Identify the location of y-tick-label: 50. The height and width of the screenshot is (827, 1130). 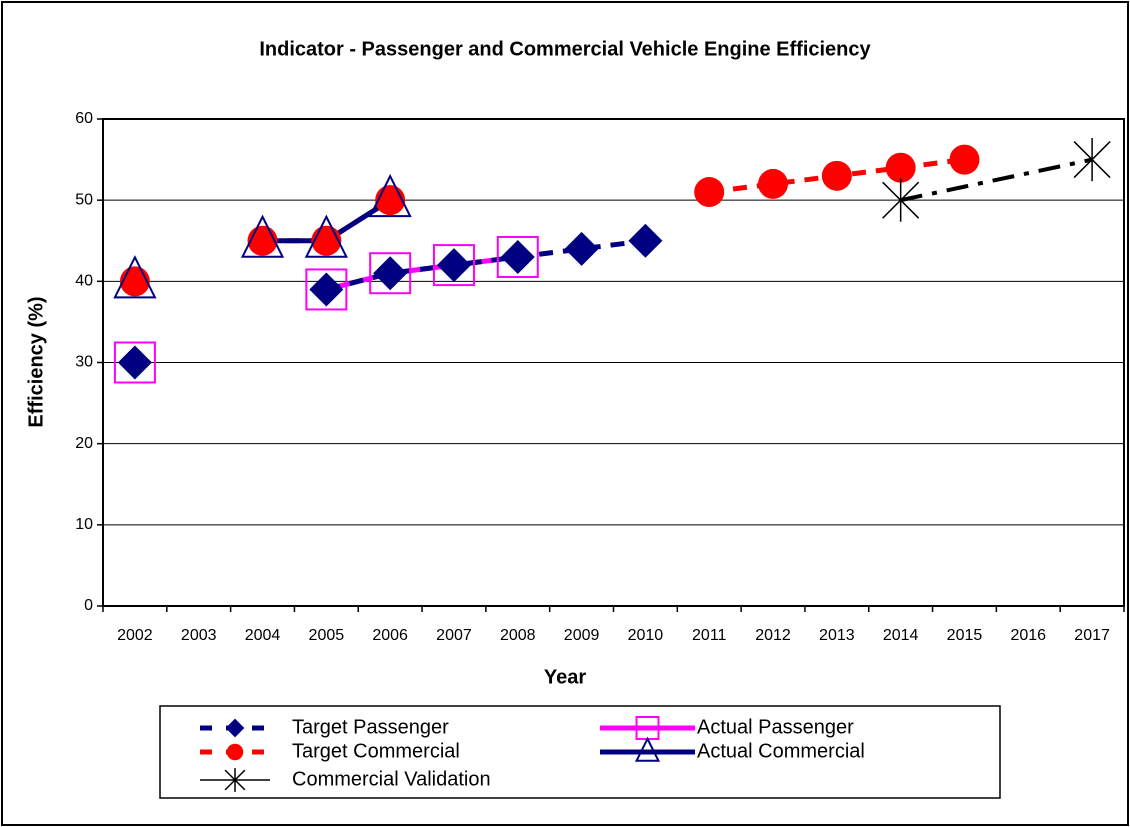
(84, 199).